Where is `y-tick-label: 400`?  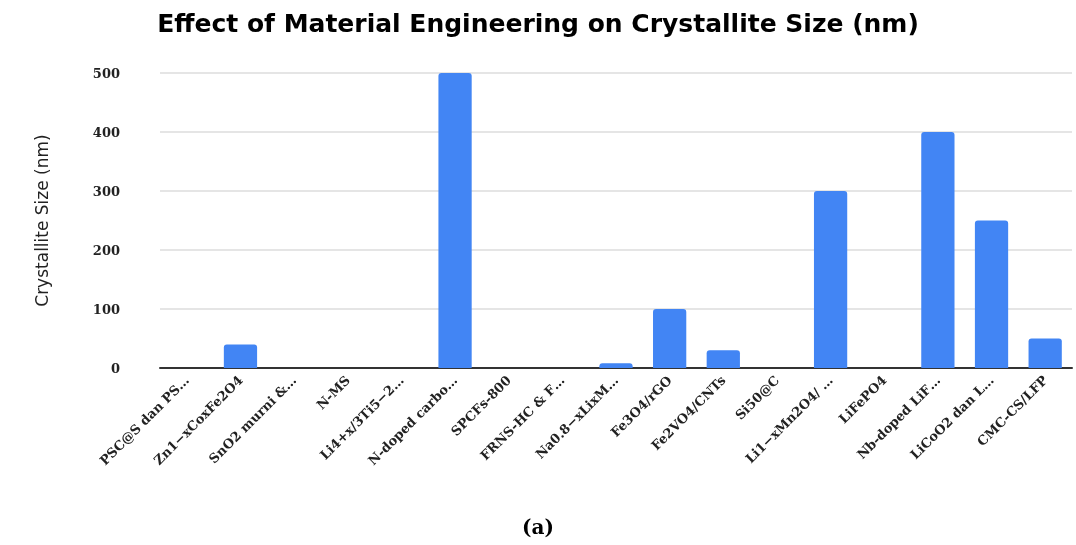 y-tick-label: 400 is located at coordinates (106, 132).